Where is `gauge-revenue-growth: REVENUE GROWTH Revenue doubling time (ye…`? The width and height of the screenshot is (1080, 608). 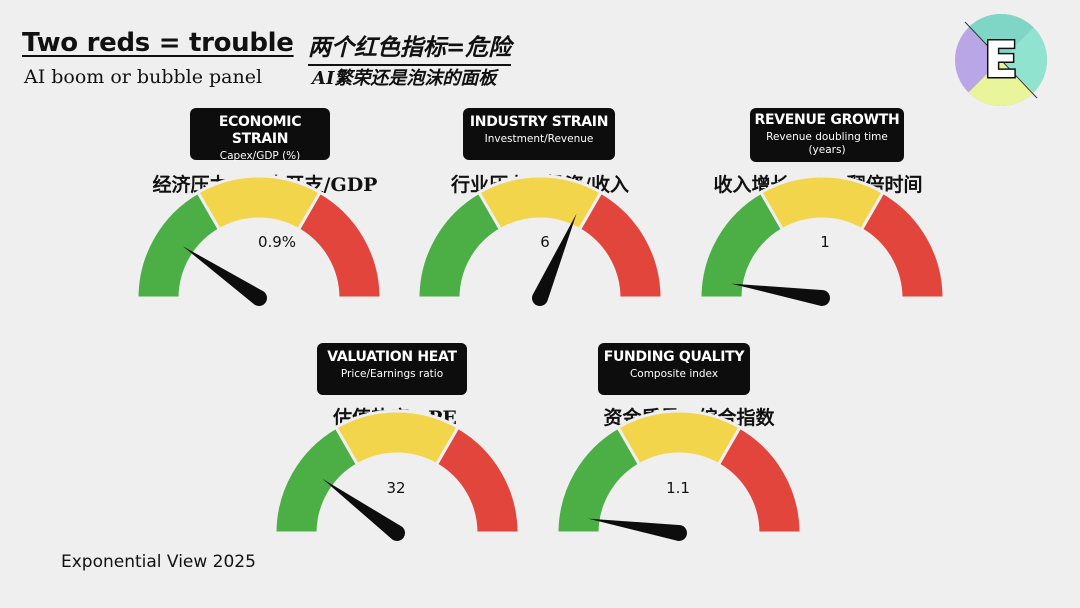
gauge-revenue-growth: REVENUE GROWTH Revenue doubling time (ye… is located at coordinates (822, 208).